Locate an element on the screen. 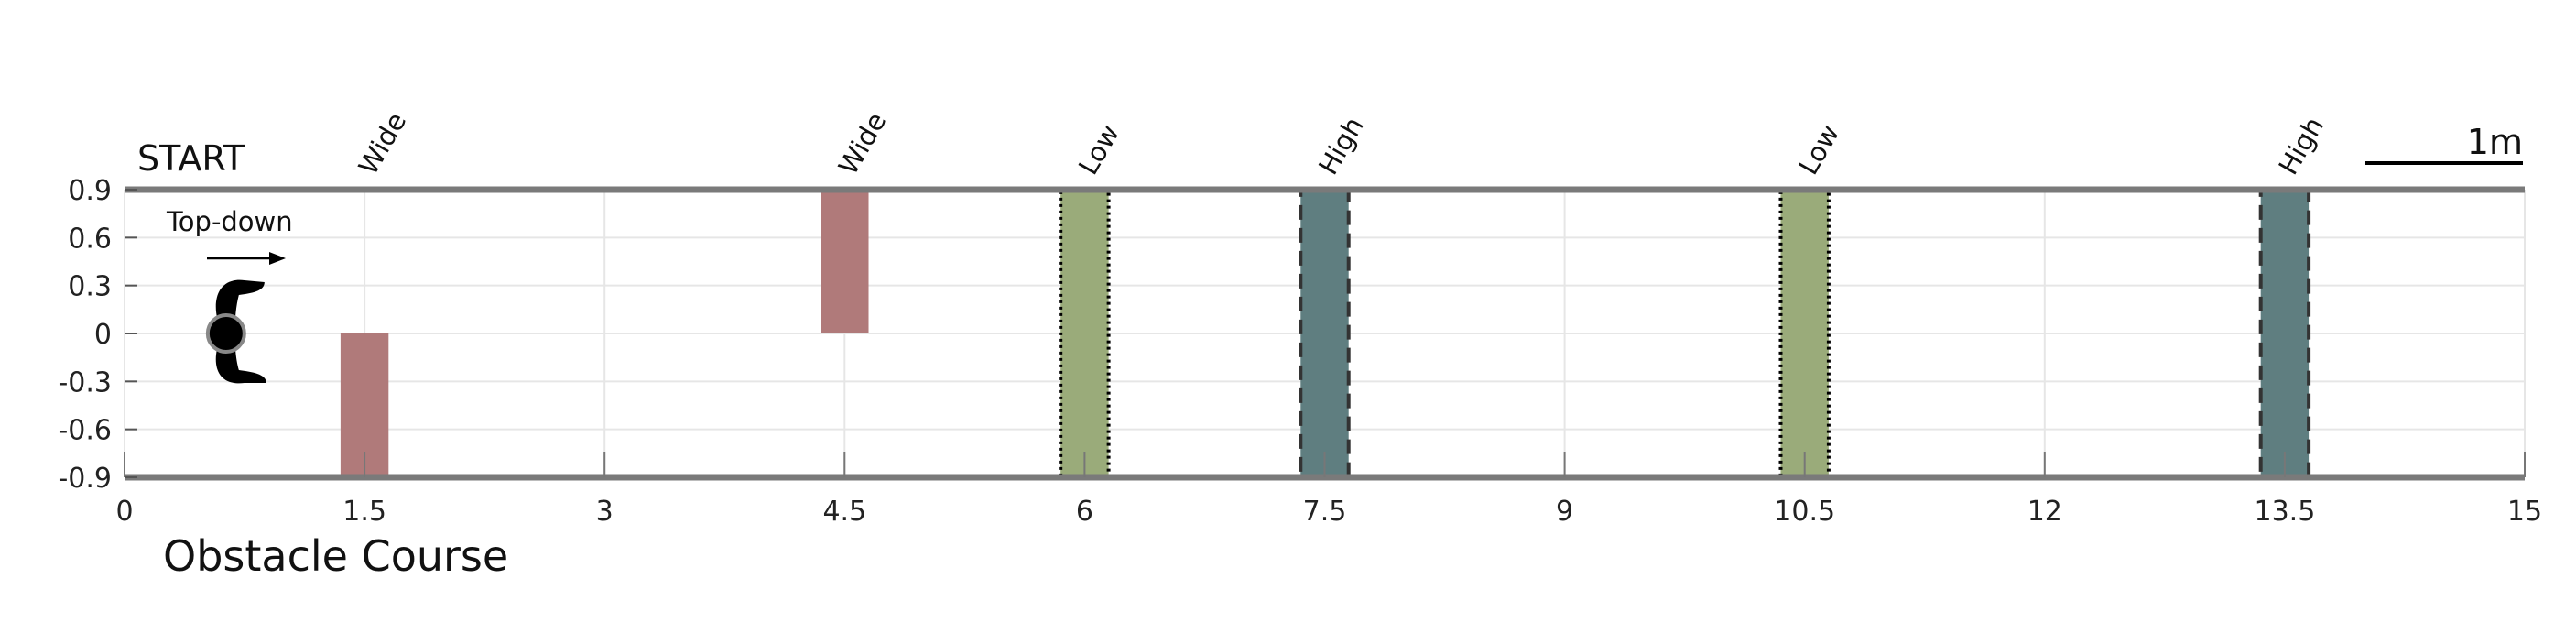 The image size is (2576, 644). y-tick-label: 0 is located at coordinates (103, 335).